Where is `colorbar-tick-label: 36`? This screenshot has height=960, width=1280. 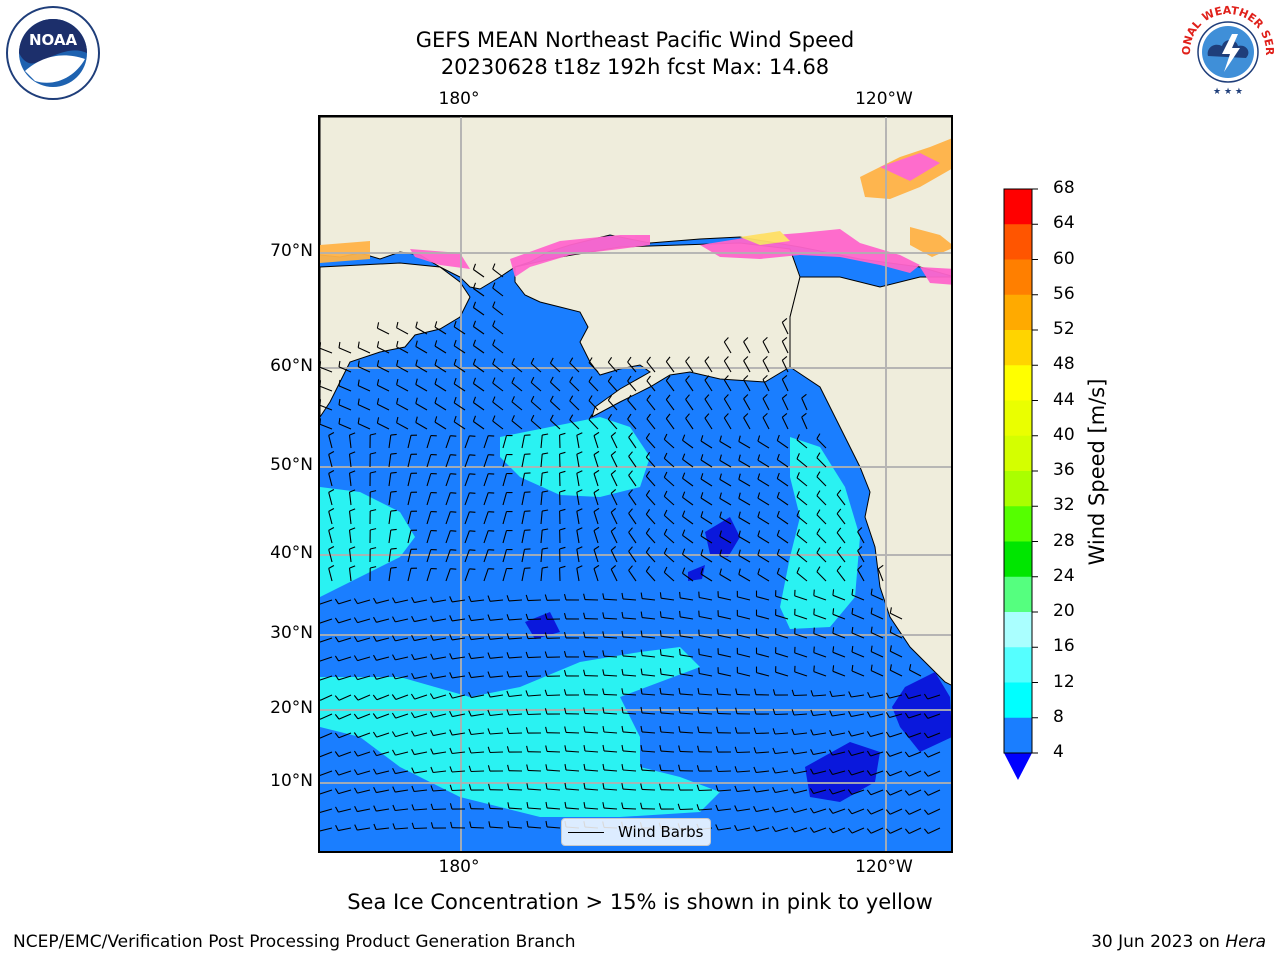 colorbar-tick-label: 36 is located at coordinates (1064, 470).